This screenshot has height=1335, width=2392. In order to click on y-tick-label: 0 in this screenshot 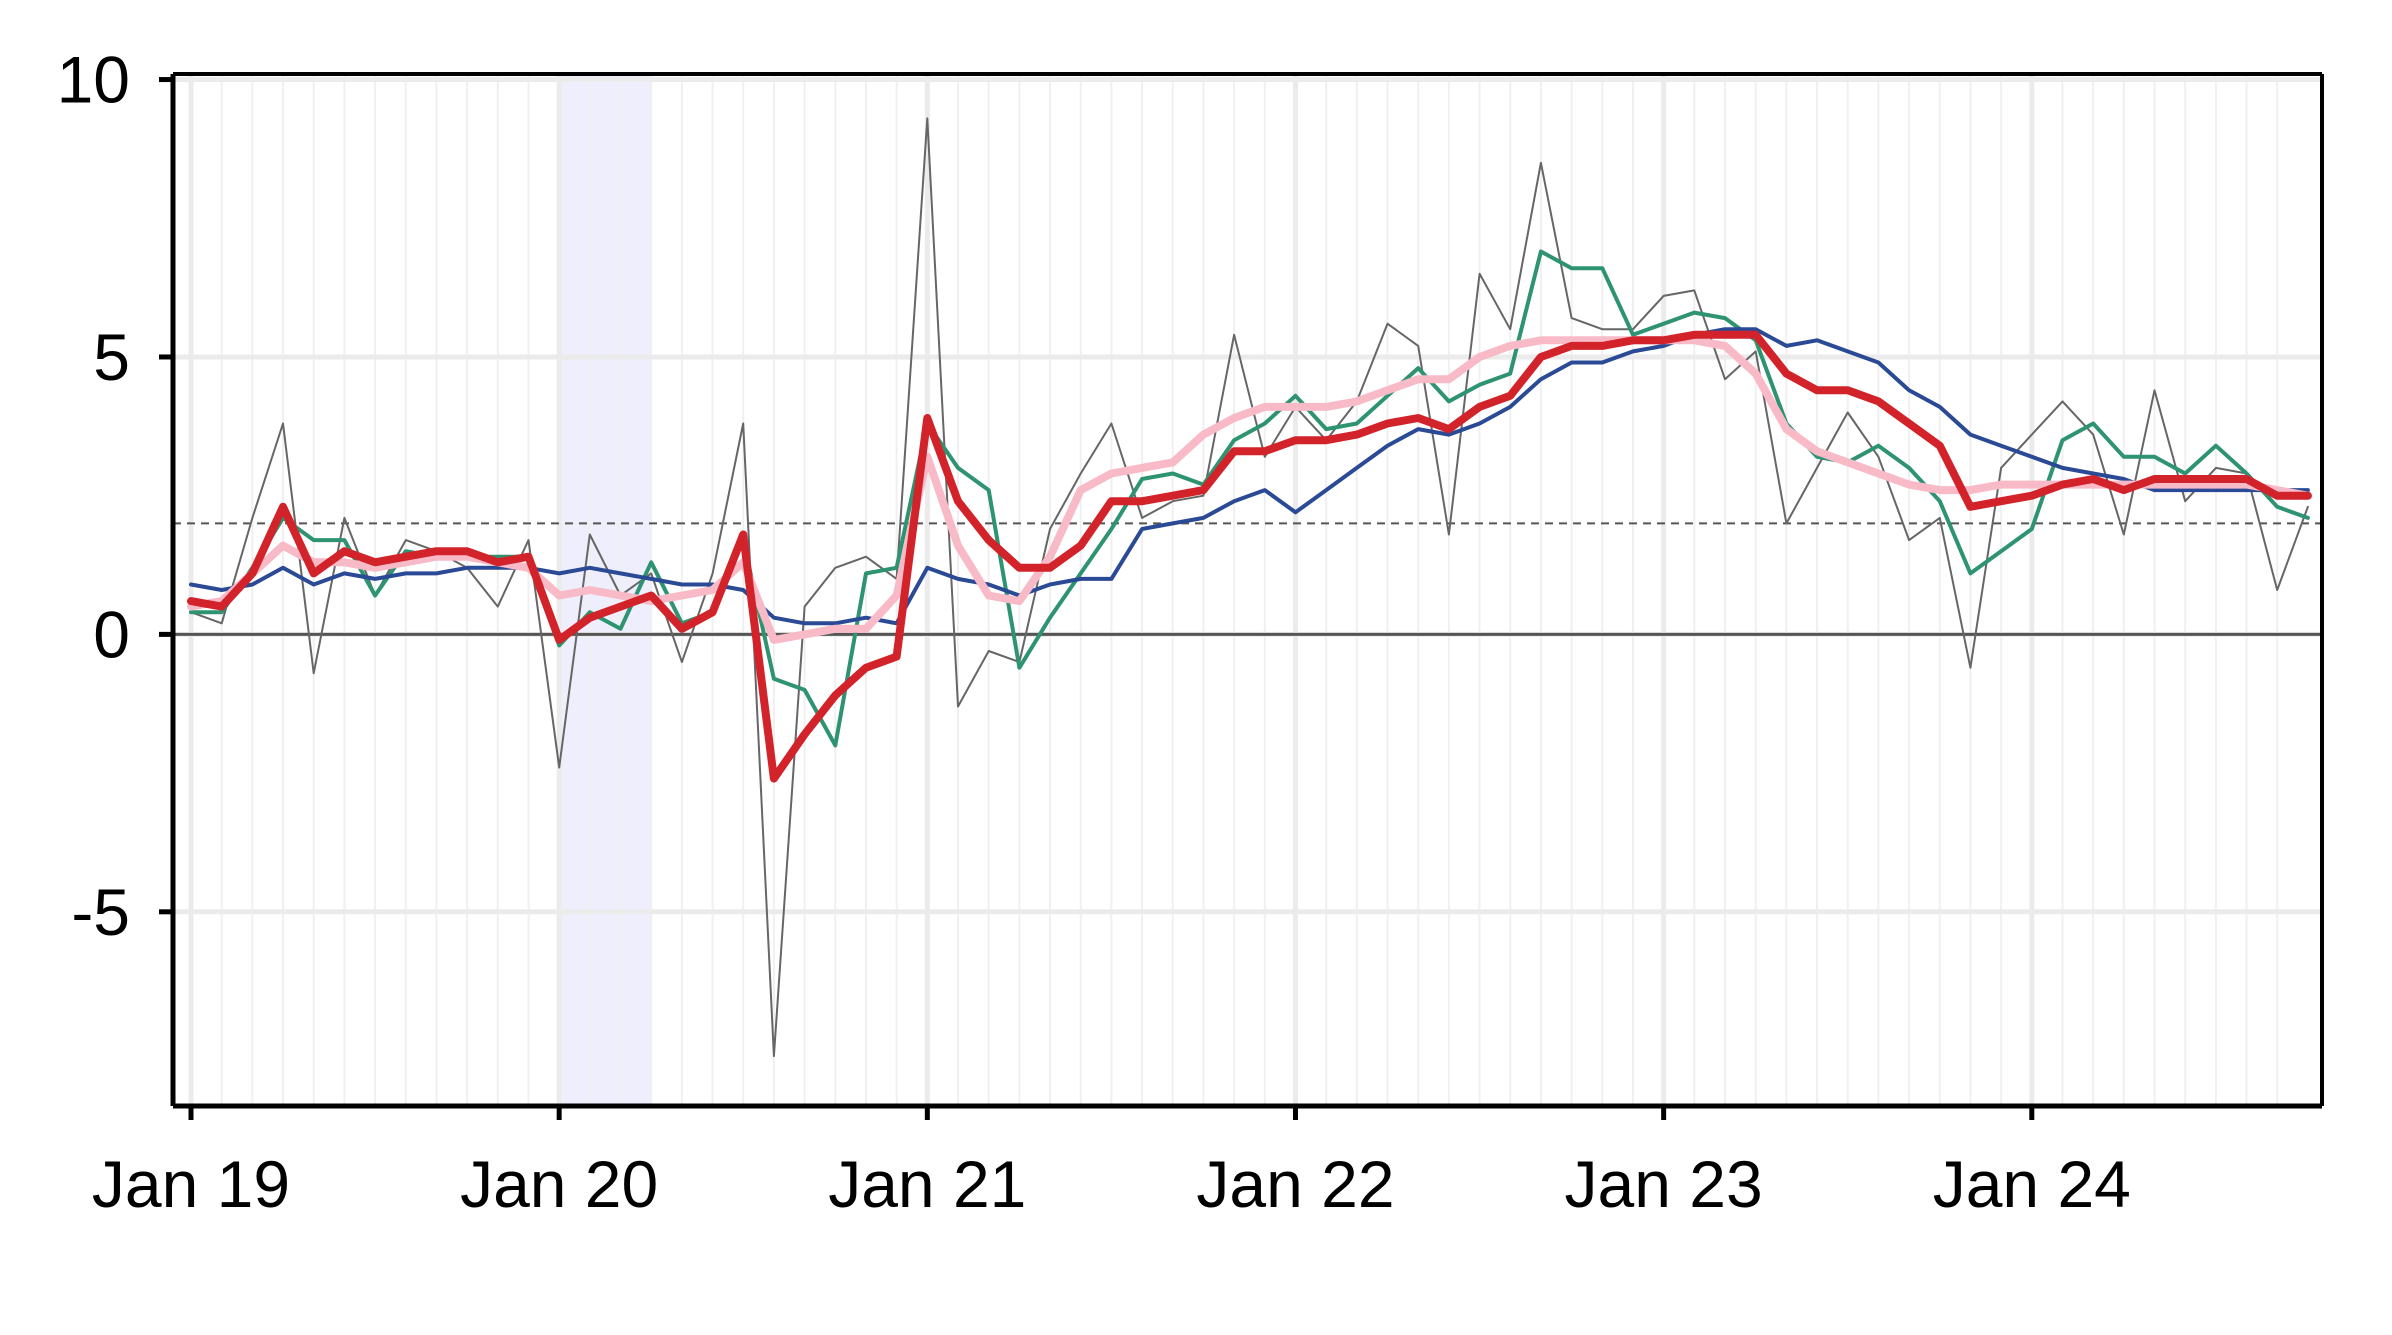, I will do `click(111, 634)`.